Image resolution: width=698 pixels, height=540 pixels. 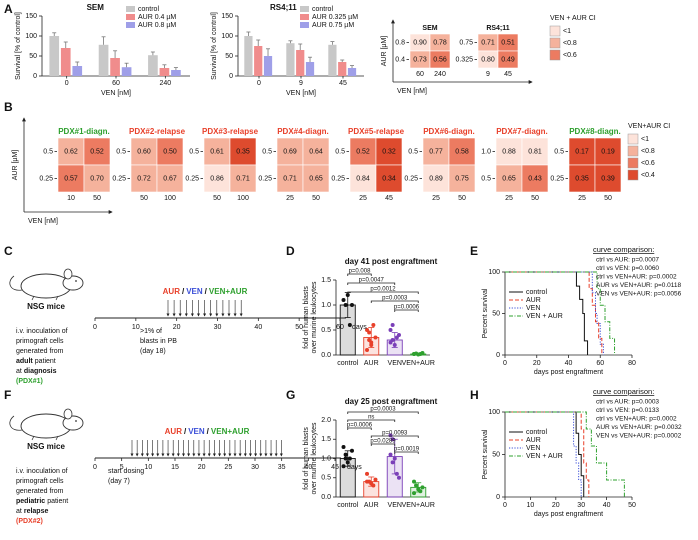 I want to click on y-tick-label: 50, so click(x=496, y=313).